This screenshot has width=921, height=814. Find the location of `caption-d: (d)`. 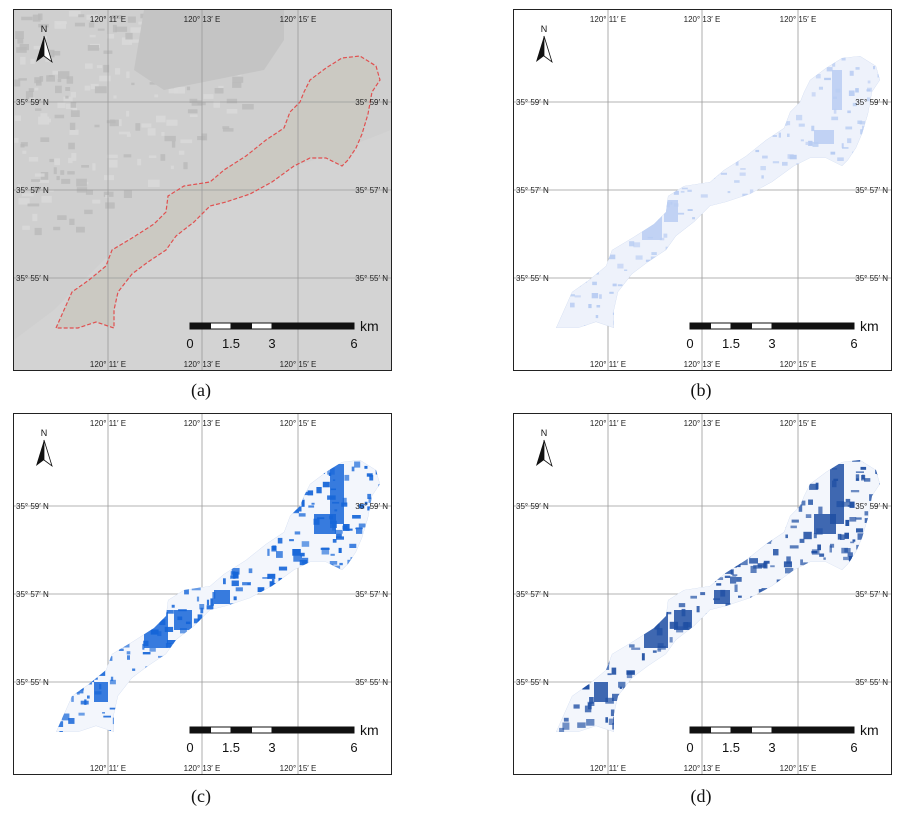

caption-d: (d) is located at coordinates (701, 796).